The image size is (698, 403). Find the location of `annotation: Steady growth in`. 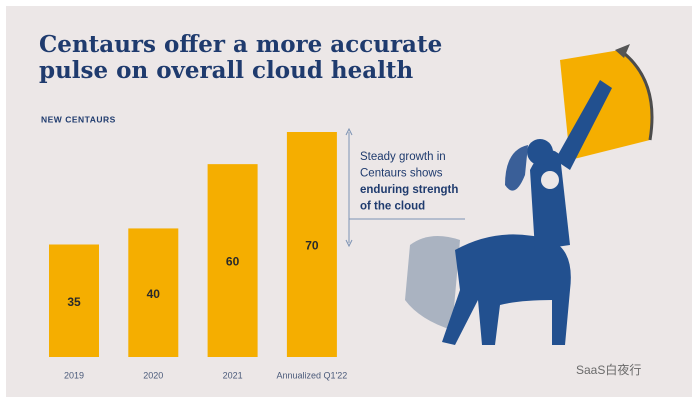

annotation: Steady growth in is located at coordinates (403, 157).